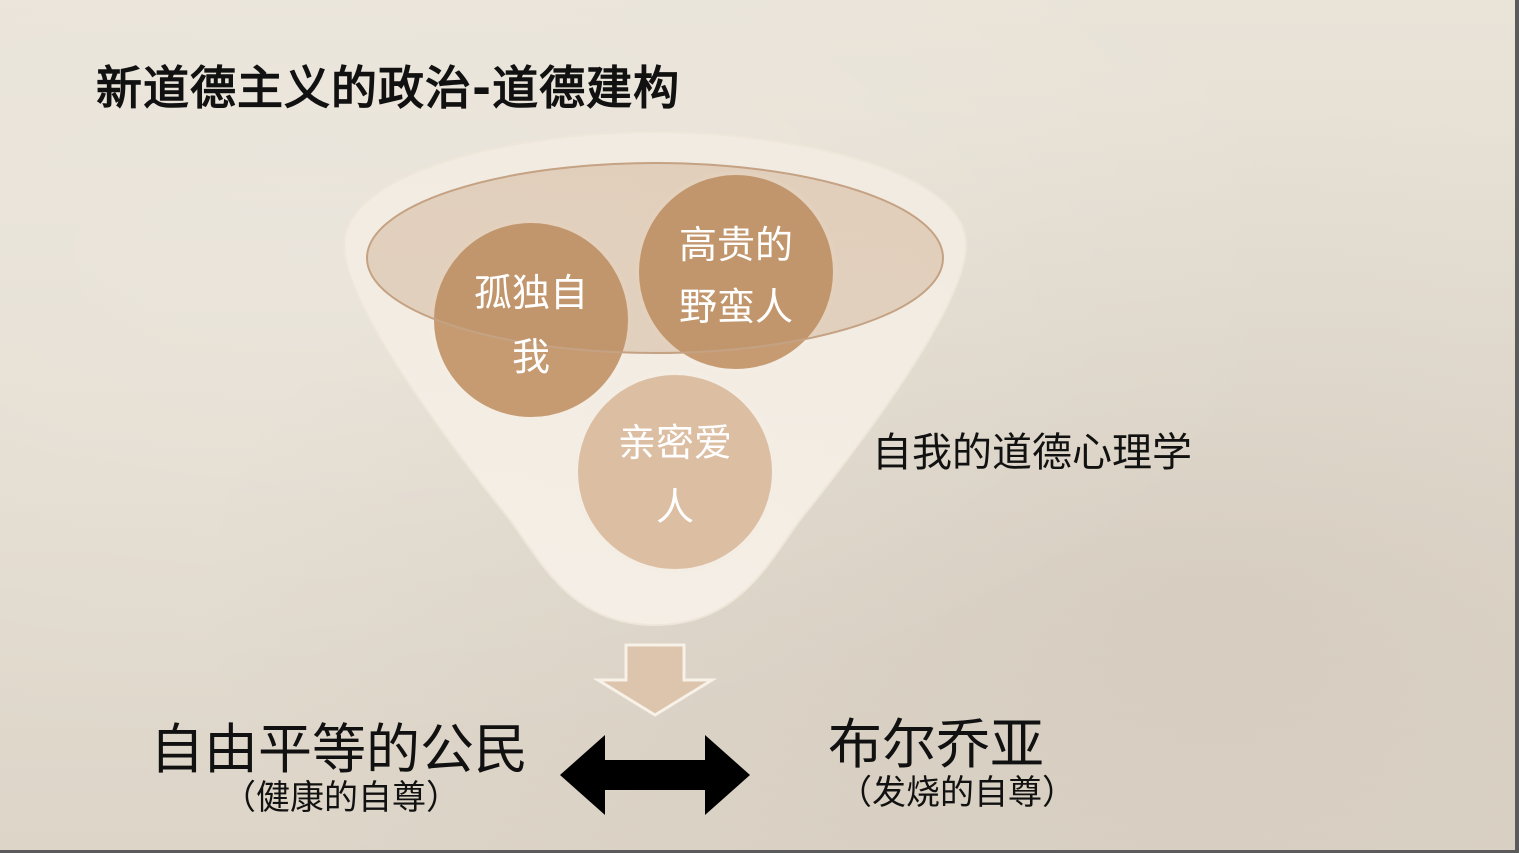  What do you see at coordinates (736, 272) in the screenshot?
I see `circle-noble-savage` at bounding box center [736, 272].